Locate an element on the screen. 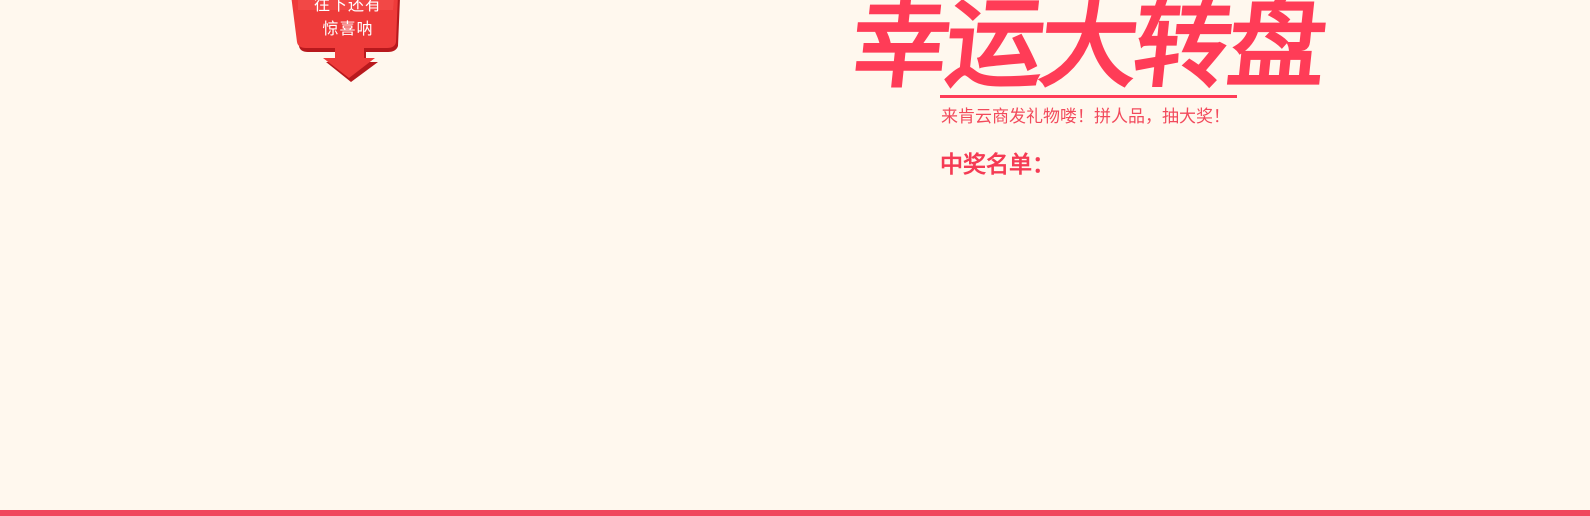  badge-line-1: 往下还有 is located at coordinates (347, 7).